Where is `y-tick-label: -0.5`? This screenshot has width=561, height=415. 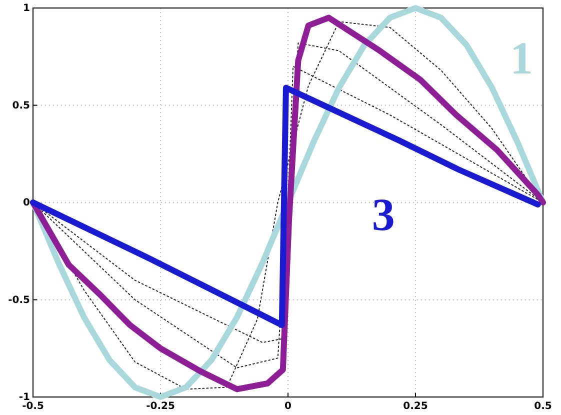 y-tick-label: -0.5 is located at coordinates (19, 300).